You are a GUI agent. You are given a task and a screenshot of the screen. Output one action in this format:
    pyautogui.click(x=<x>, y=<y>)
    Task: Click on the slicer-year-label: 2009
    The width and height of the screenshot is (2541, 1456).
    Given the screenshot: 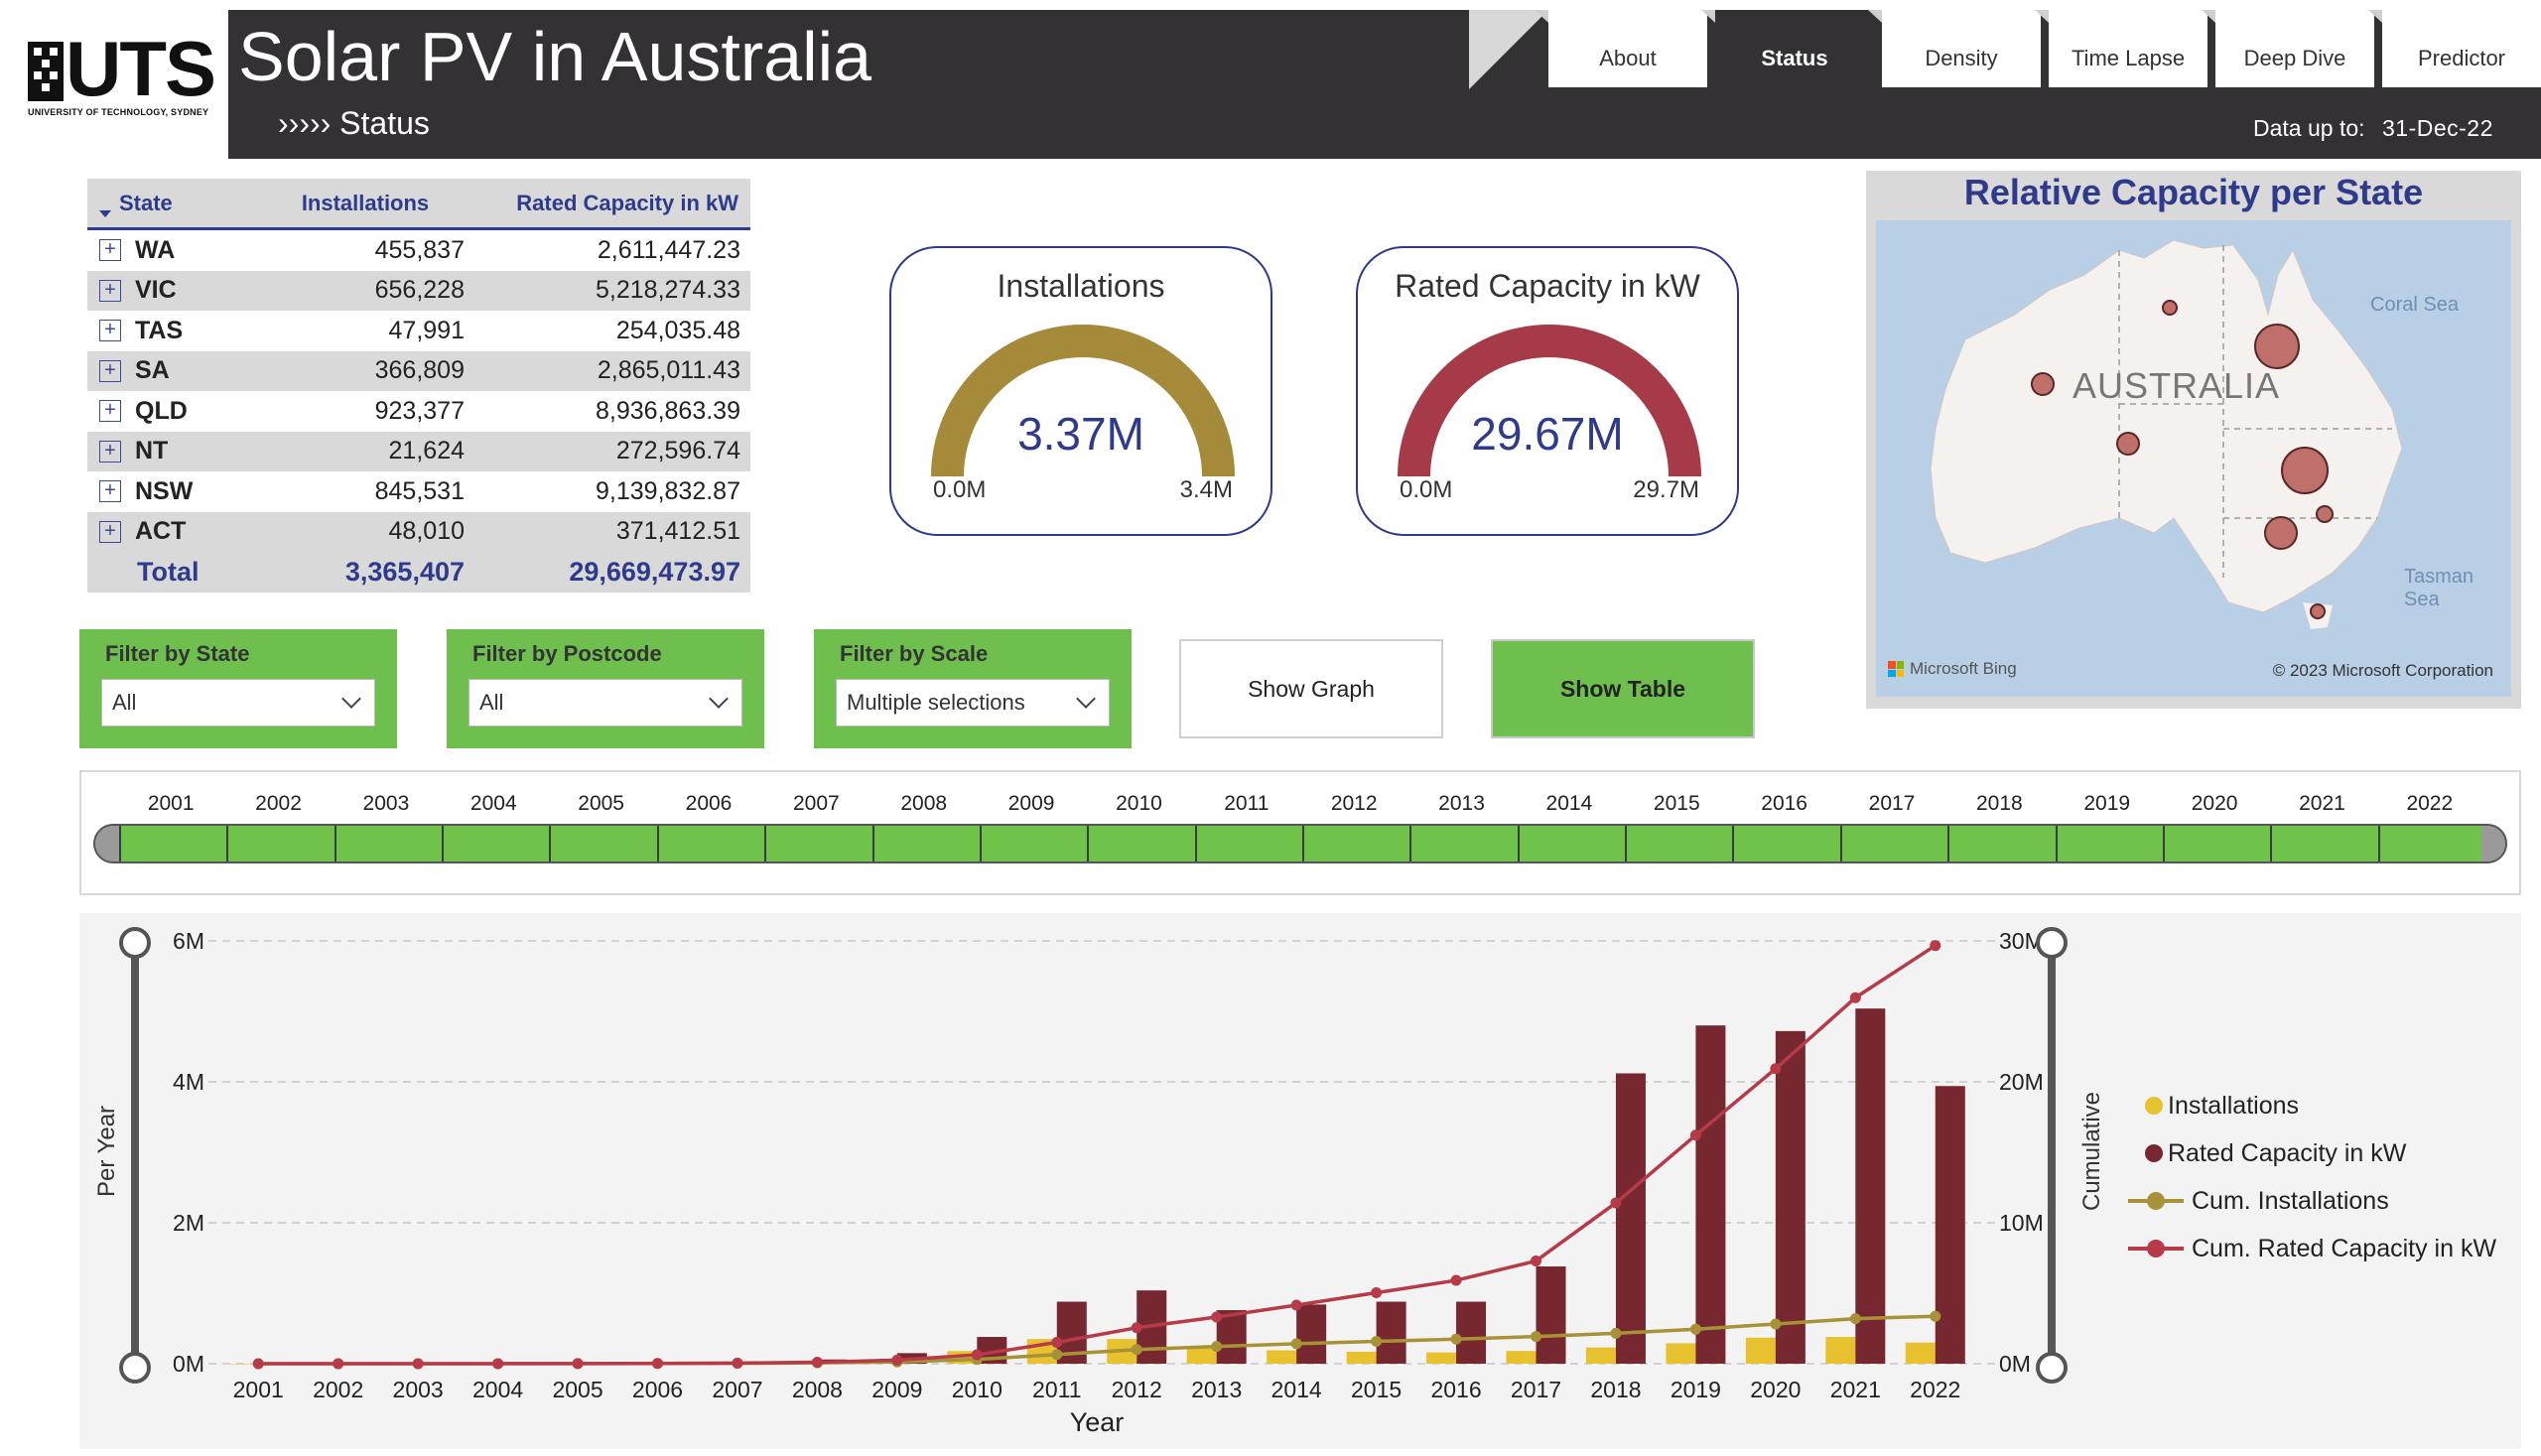 What is the action you would take?
    pyautogui.click(x=1031, y=803)
    